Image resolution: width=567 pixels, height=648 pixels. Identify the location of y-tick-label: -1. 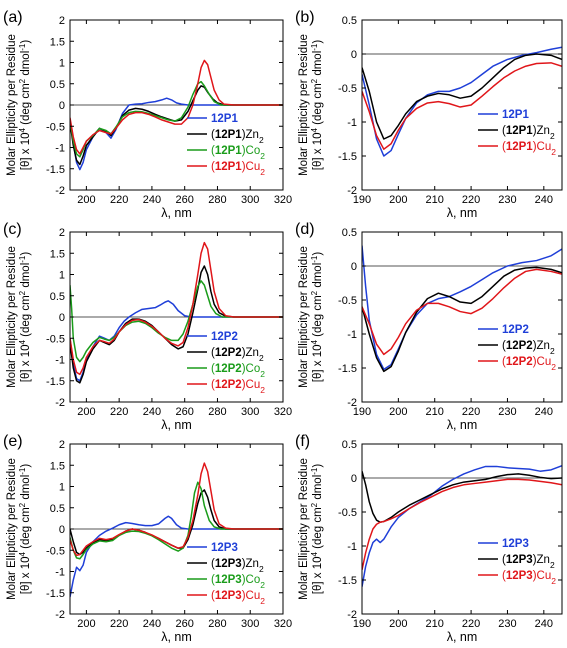
(352, 547).